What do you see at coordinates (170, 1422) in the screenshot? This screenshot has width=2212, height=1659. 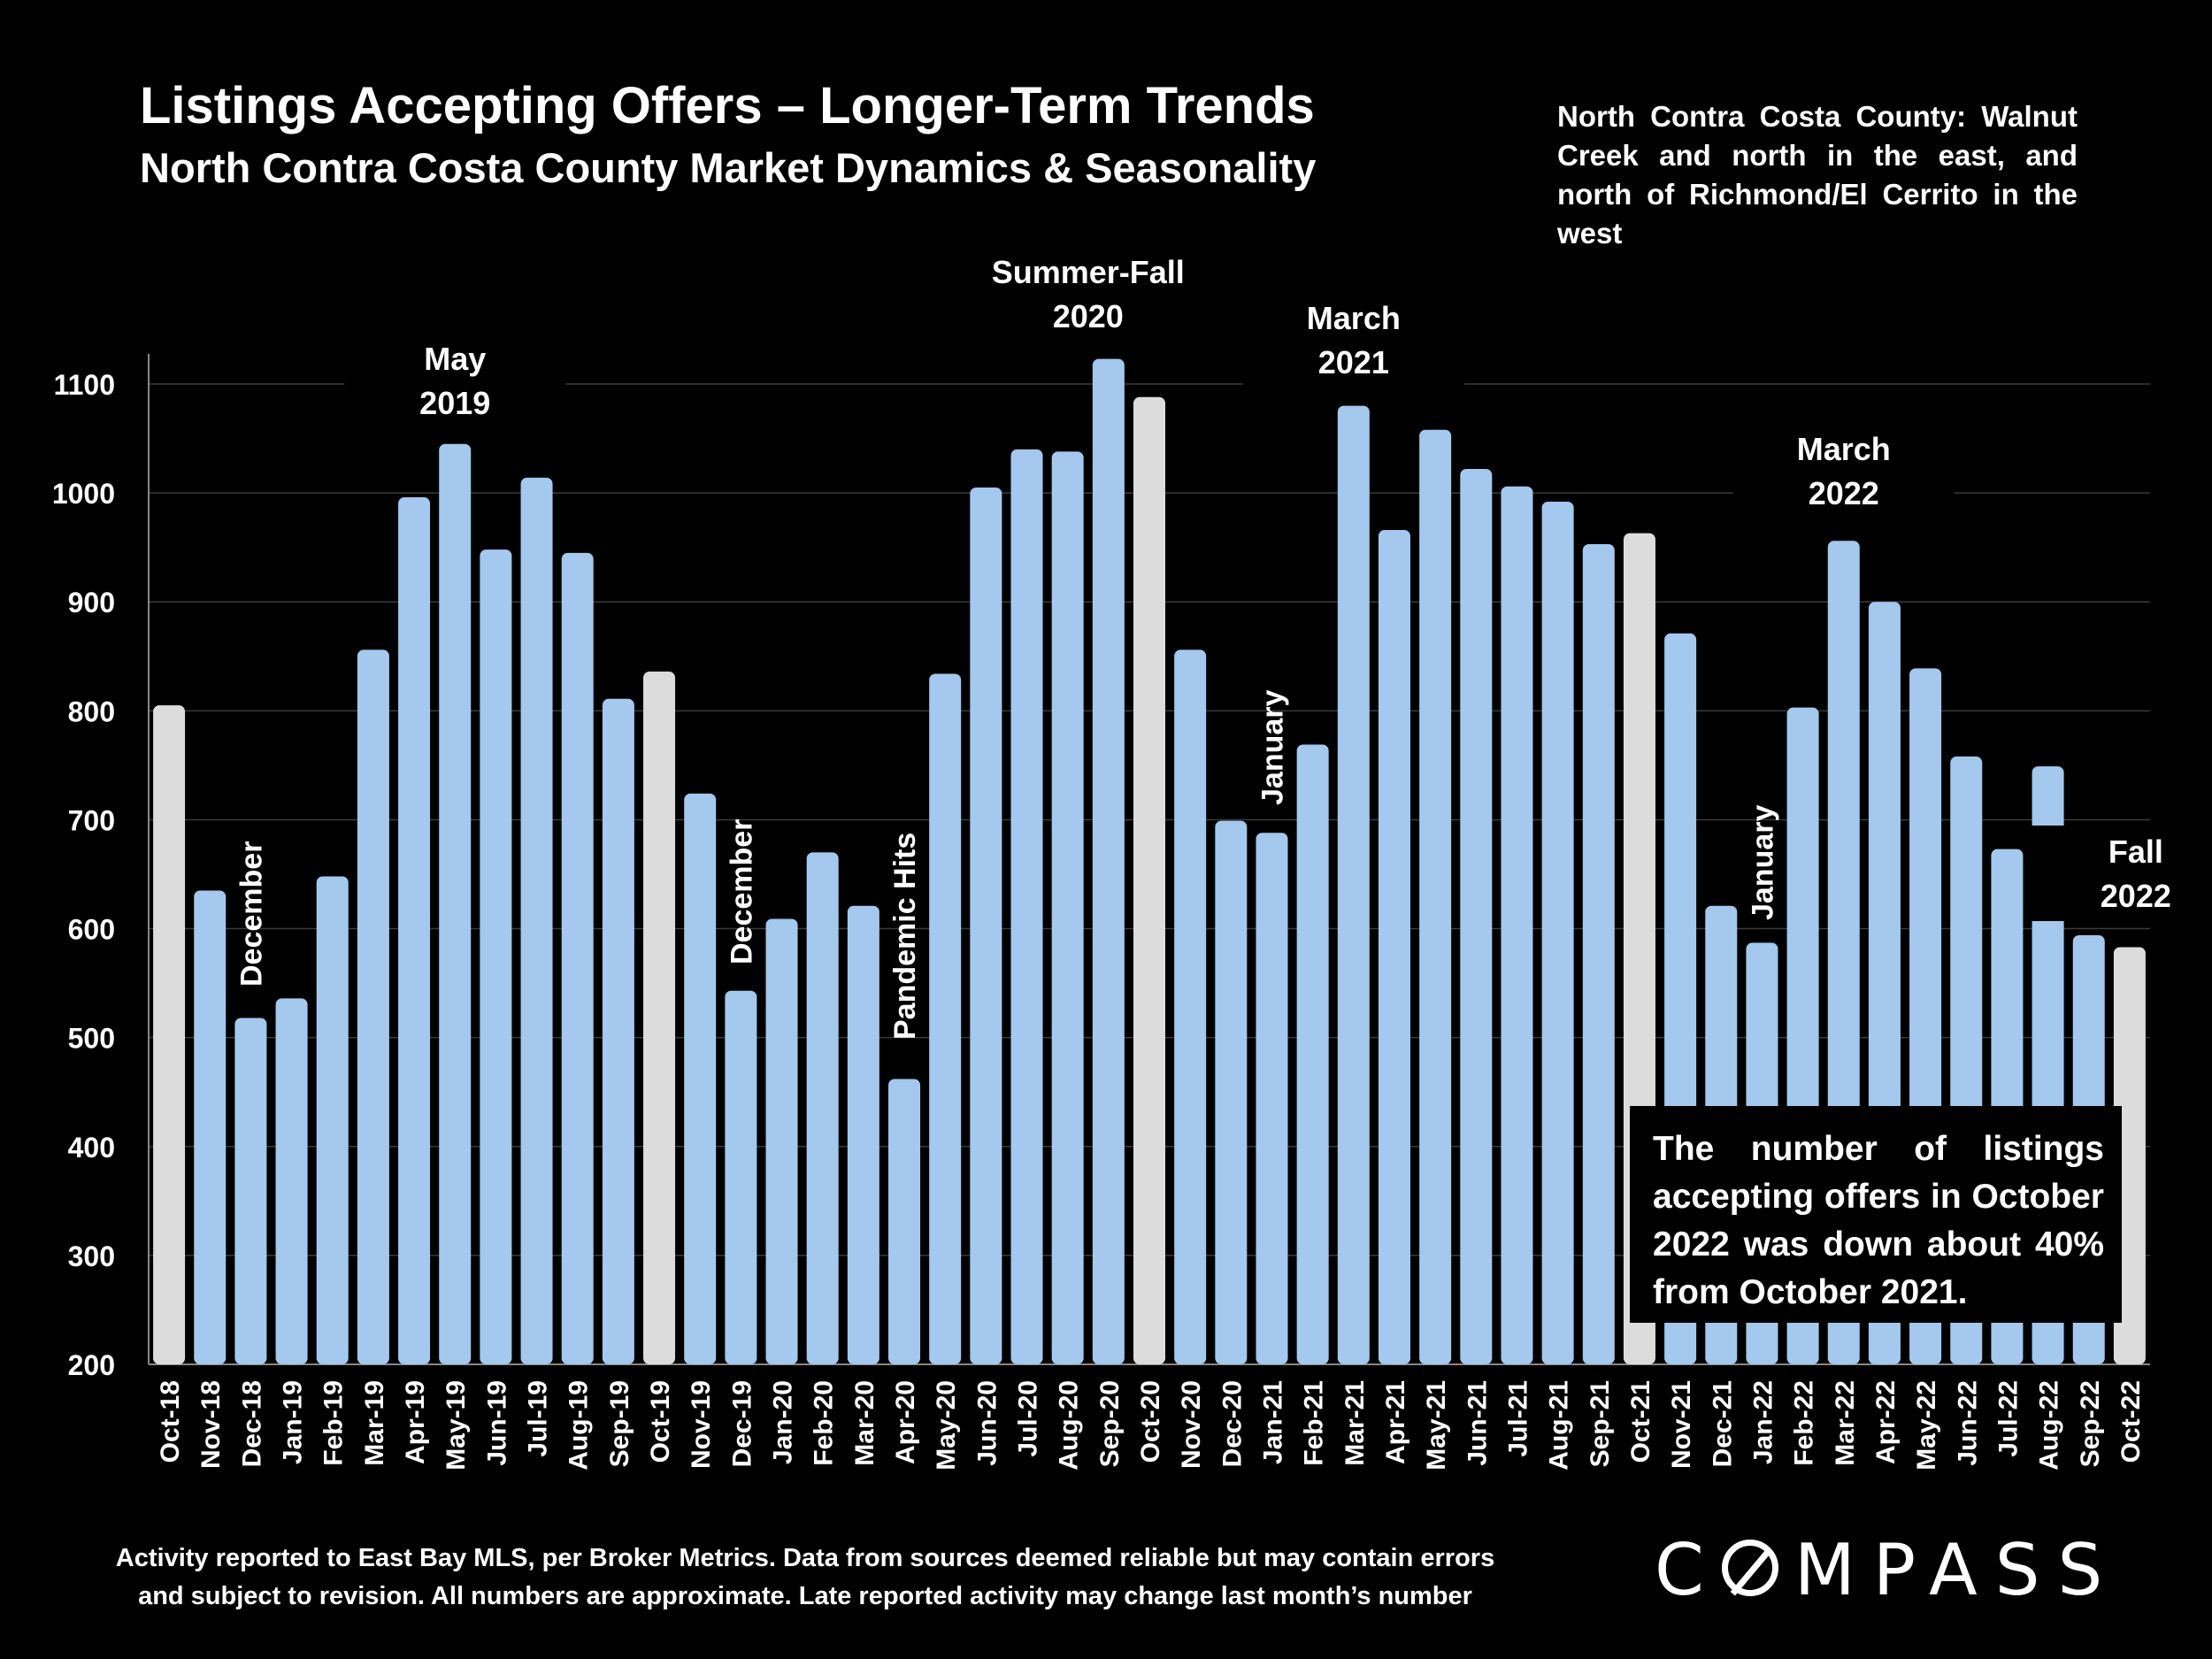 I see `x-tick-label: Oct-18` at bounding box center [170, 1422].